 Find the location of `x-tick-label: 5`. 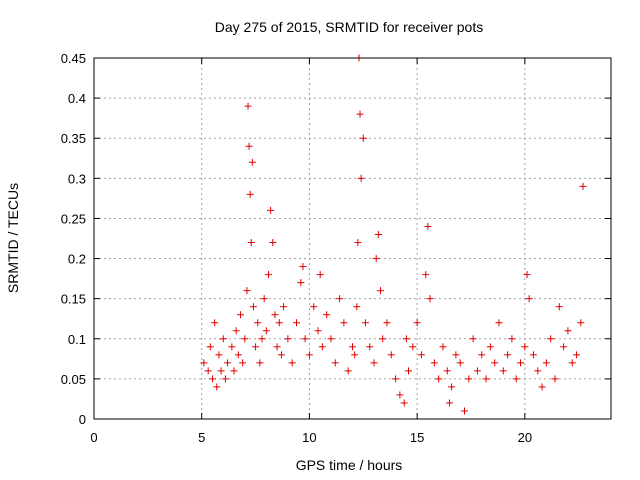

x-tick-label: 5 is located at coordinates (201, 437).